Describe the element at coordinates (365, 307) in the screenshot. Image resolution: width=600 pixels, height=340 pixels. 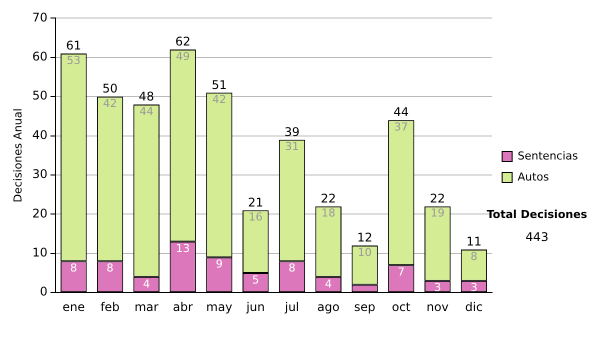
I see `x-tick-label: sep` at that location.